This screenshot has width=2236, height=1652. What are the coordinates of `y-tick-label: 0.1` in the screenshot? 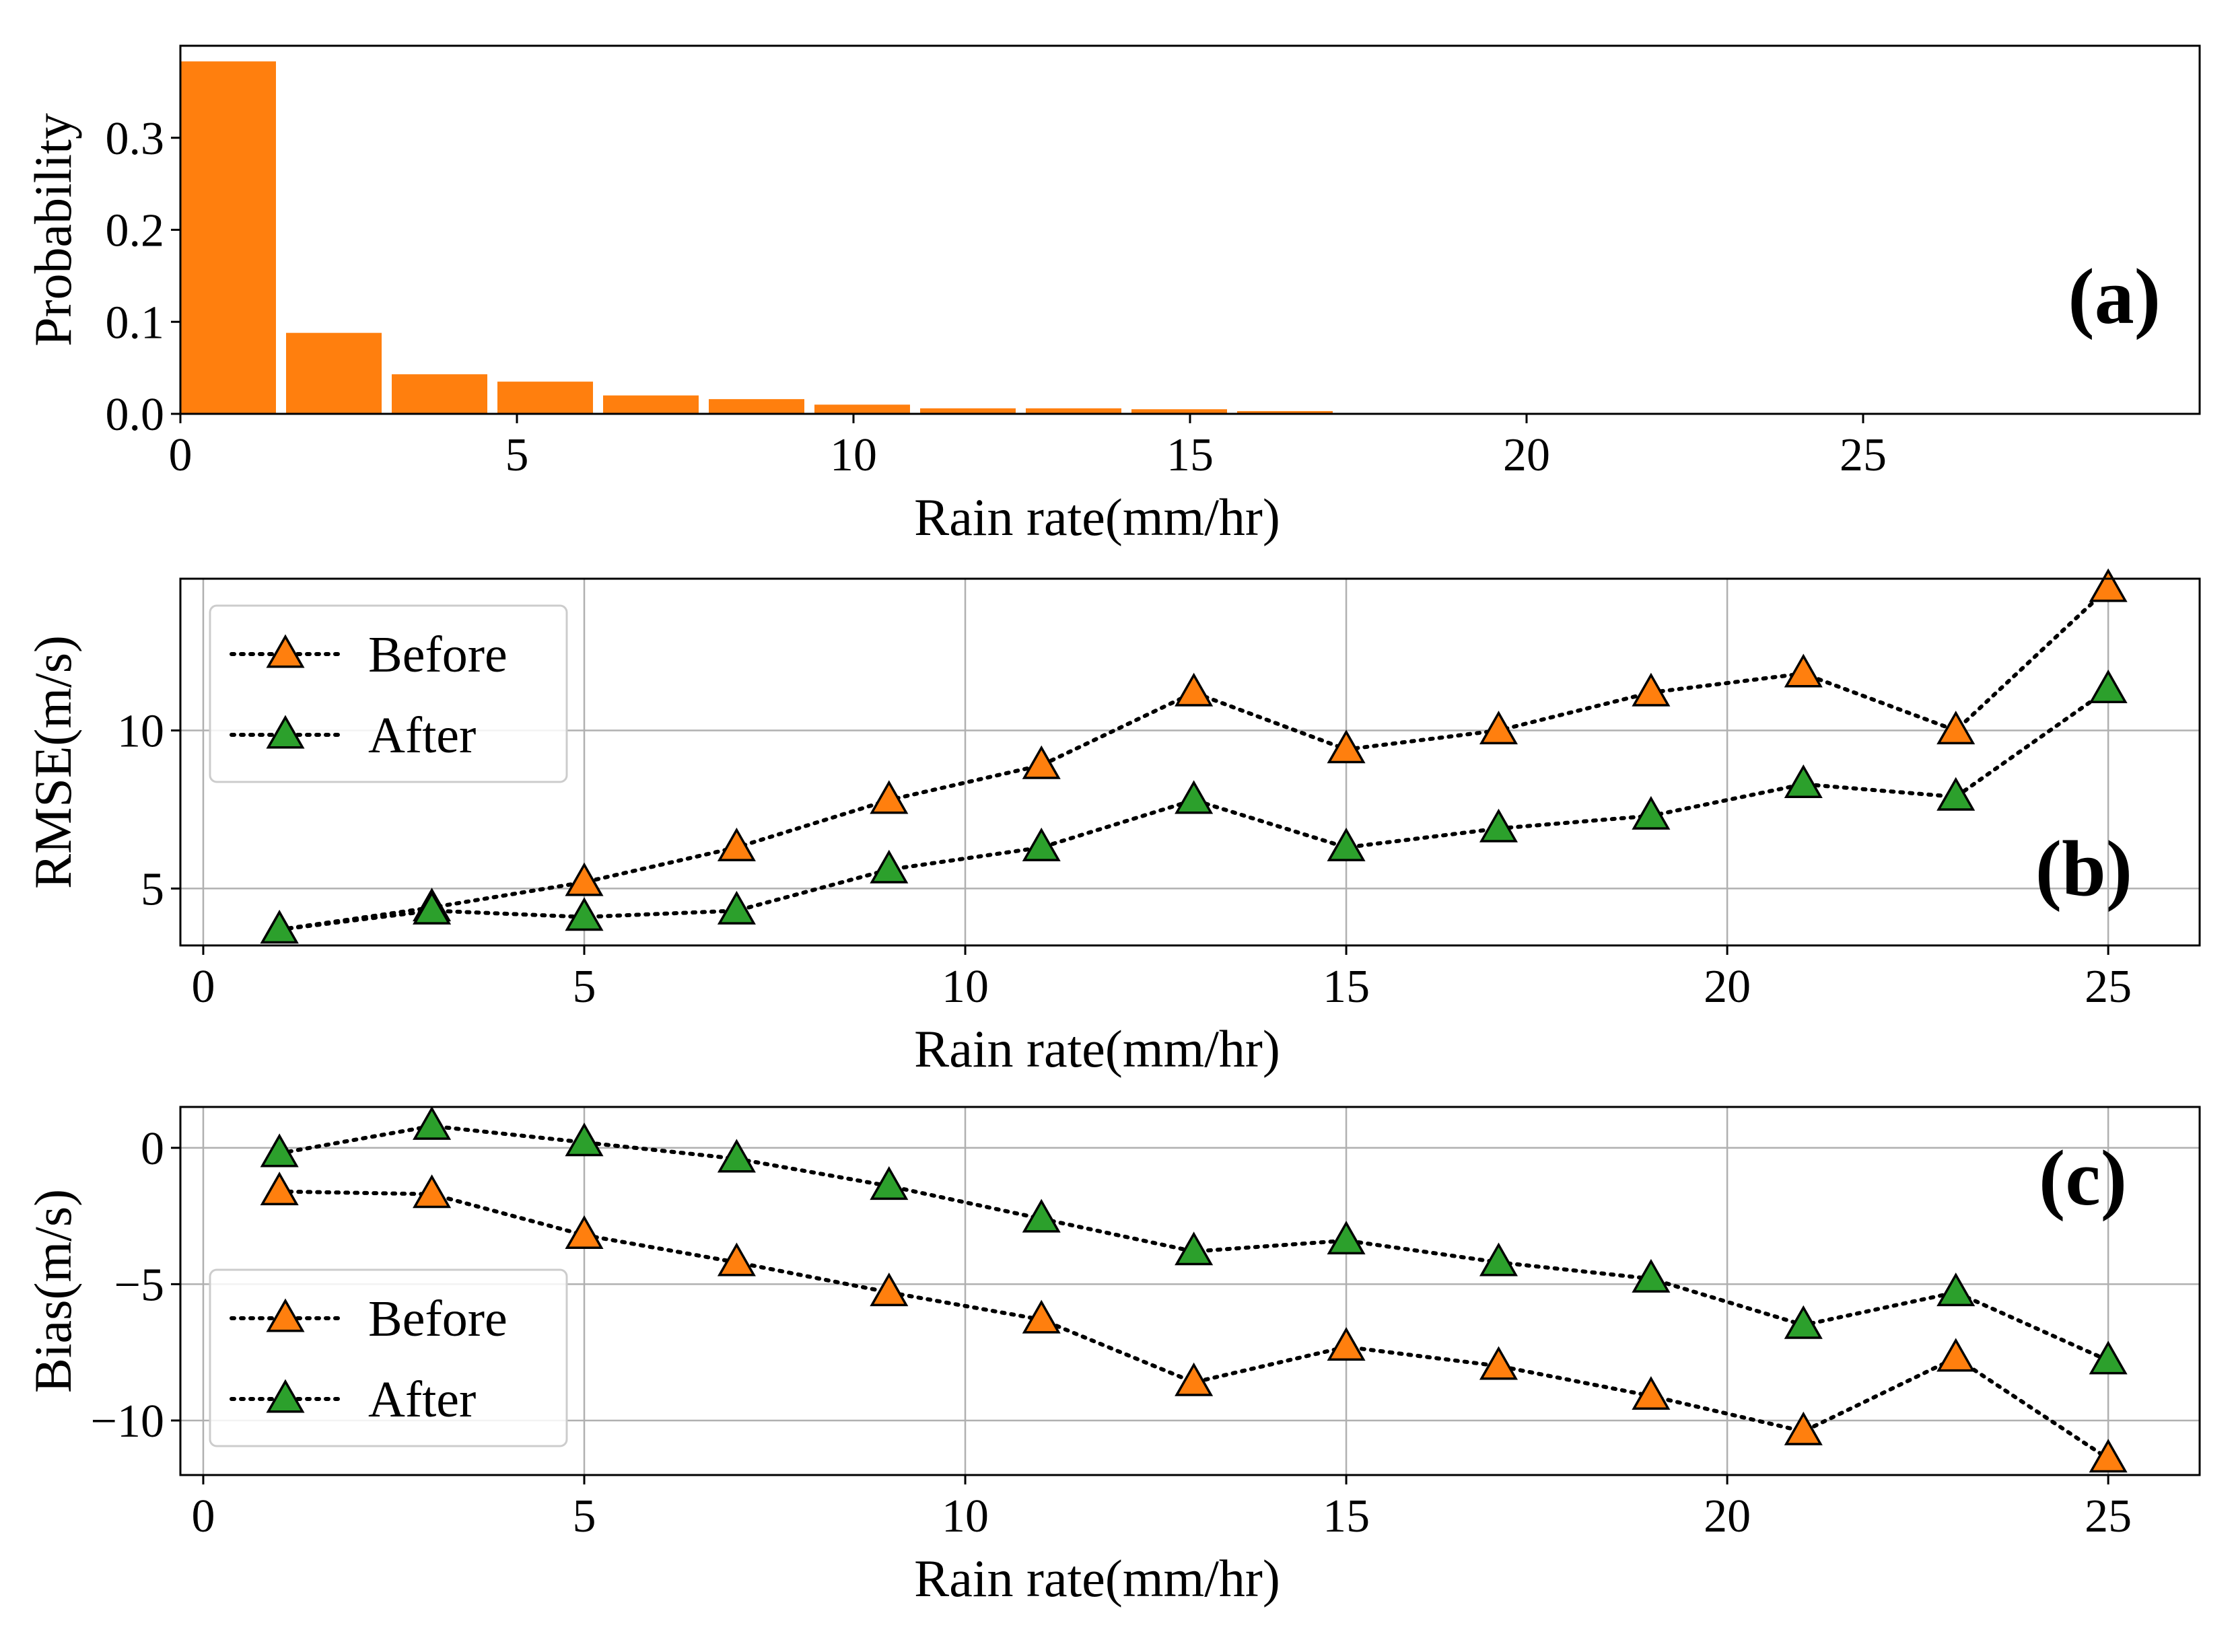 It's located at (135, 323).